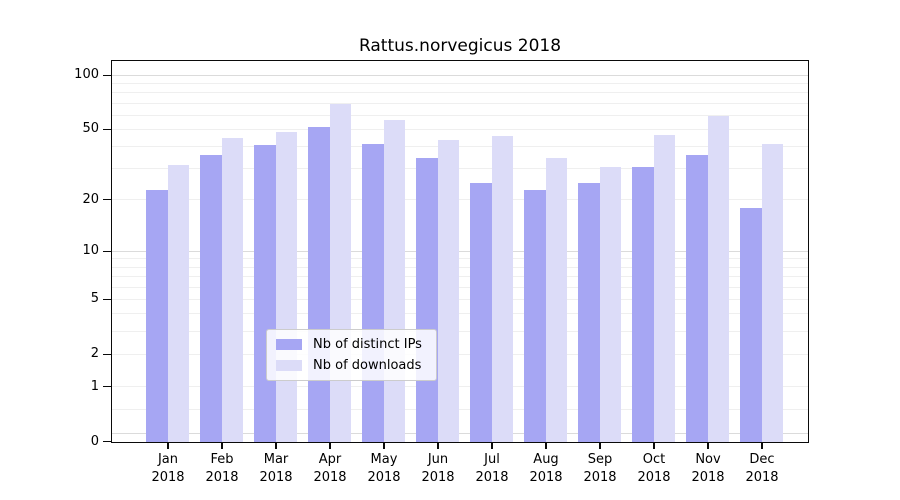 Image resolution: width=900 pixels, height=500 pixels. Describe the element at coordinates (178, 303) in the screenshot. I see `bar-nb-of-downloads-jan` at that location.